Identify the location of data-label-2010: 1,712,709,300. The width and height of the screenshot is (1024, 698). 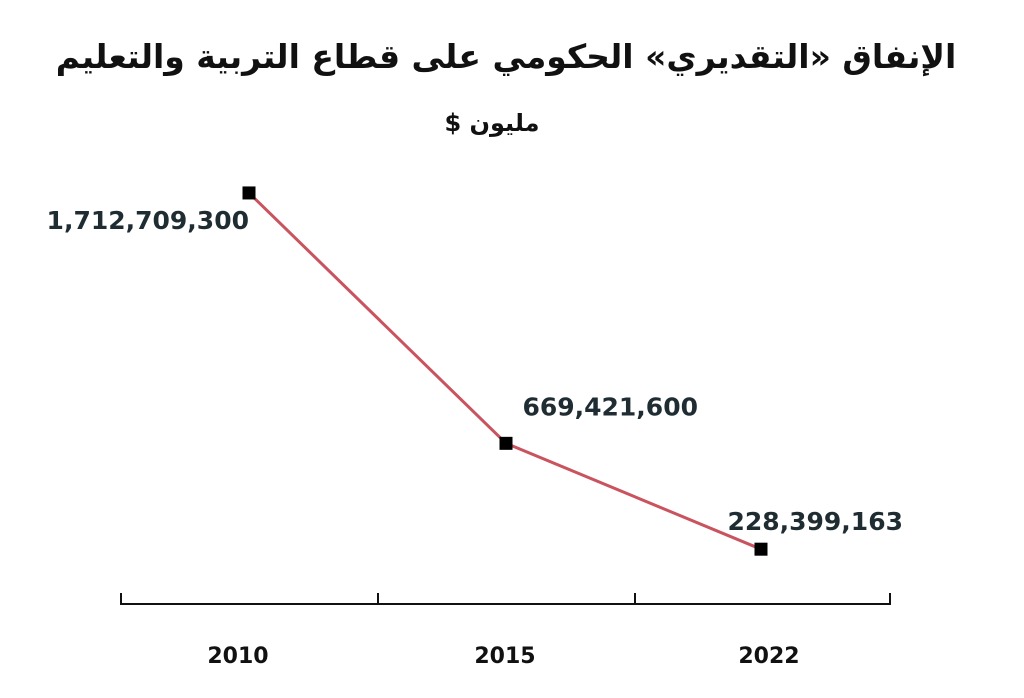
(148, 220).